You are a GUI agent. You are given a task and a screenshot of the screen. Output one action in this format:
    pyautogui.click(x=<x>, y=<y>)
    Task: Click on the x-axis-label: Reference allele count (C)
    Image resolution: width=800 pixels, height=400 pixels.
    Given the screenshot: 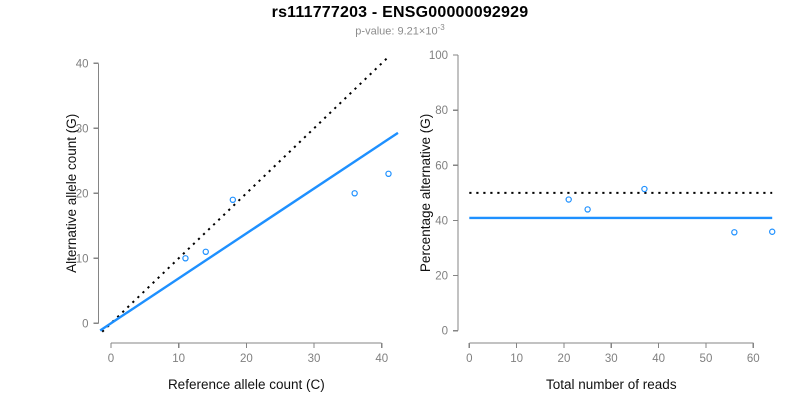 What is the action you would take?
    pyautogui.click(x=246, y=384)
    